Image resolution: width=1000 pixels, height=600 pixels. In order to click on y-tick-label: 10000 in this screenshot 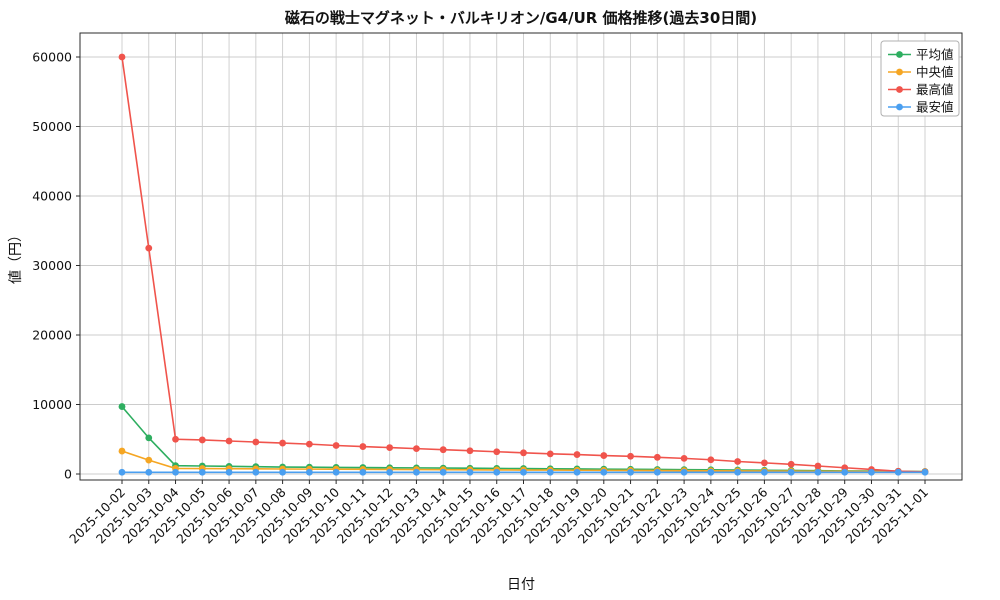, I will do `click(52, 404)`.